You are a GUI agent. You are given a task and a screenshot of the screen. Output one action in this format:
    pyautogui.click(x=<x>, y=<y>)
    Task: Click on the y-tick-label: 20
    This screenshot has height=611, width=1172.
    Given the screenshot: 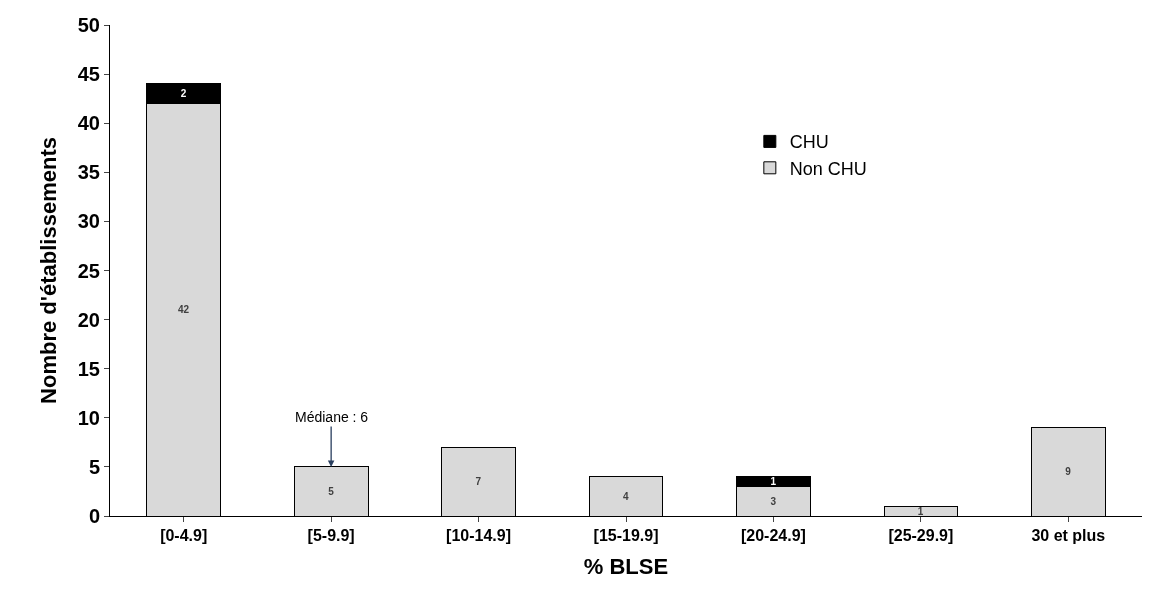 What is the action you would take?
    pyautogui.click(x=88, y=319)
    